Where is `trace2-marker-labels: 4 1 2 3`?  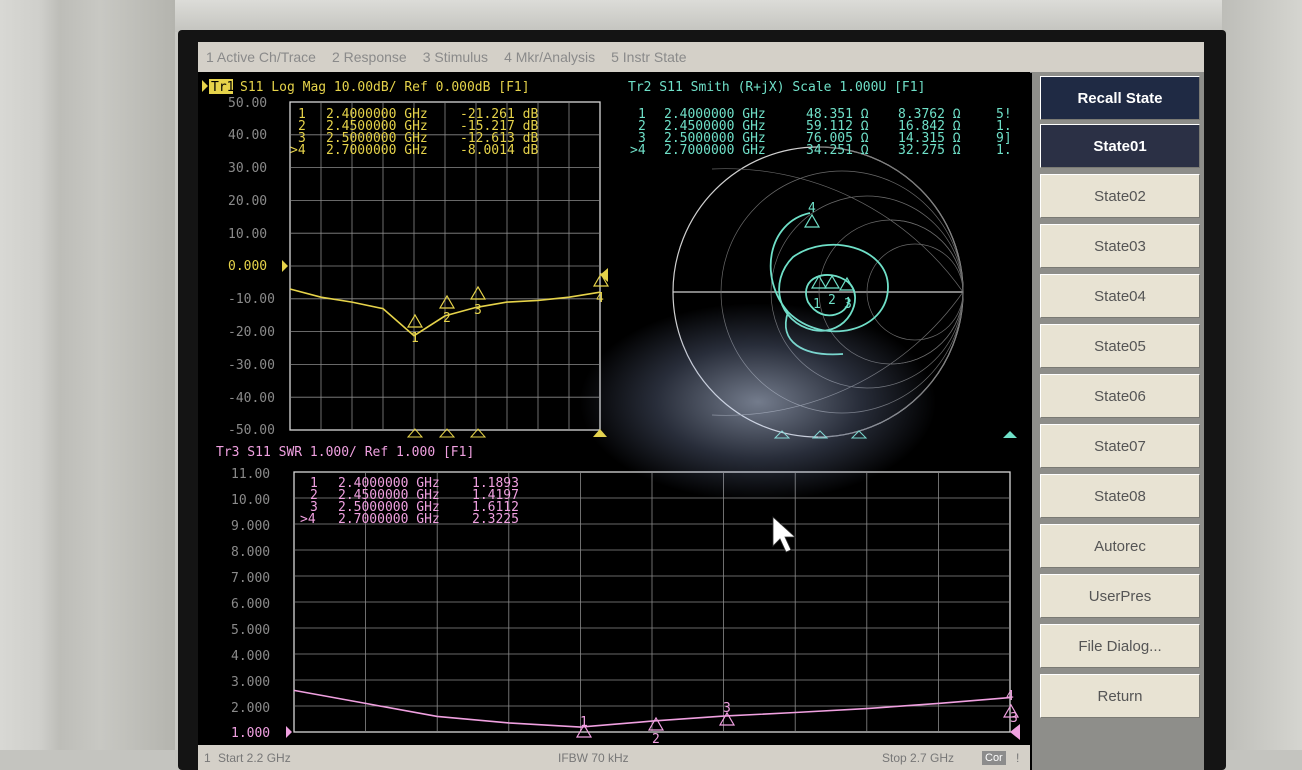
trace2-marker-labels: 4 1 2 3 is located at coordinates (830, 256).